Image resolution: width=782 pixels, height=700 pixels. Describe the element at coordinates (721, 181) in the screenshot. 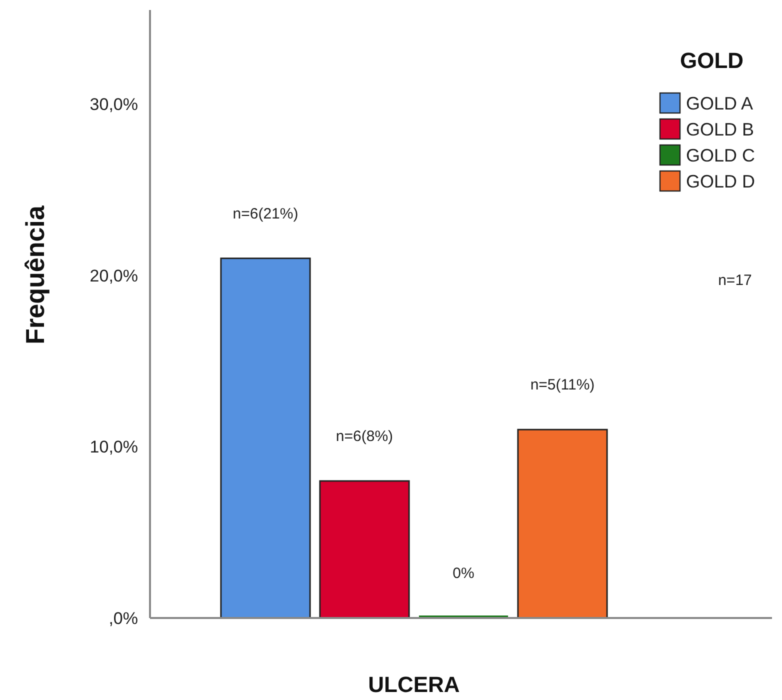

I see `legend-label: GOLD D` at that location.